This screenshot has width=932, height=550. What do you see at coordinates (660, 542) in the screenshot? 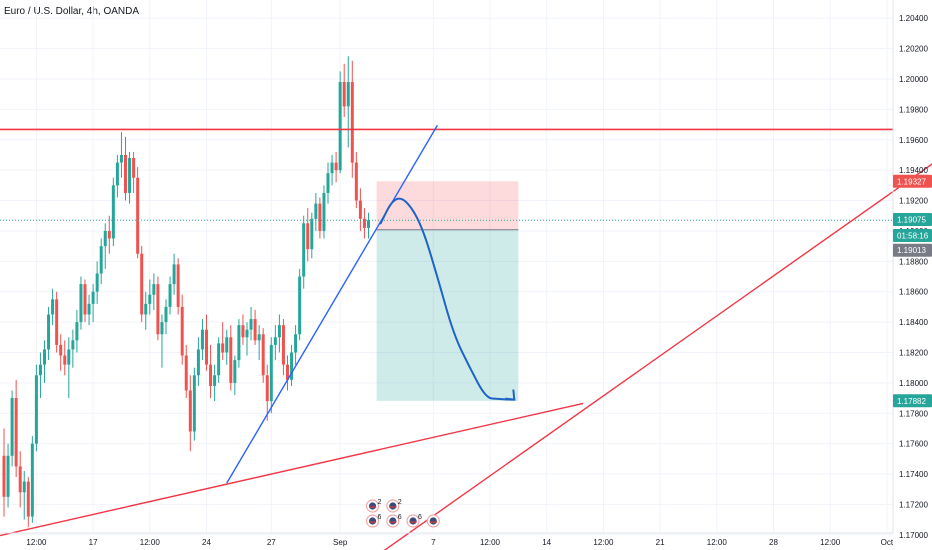
I see `time-tick-label: 21` at bounding box center [660, 542].